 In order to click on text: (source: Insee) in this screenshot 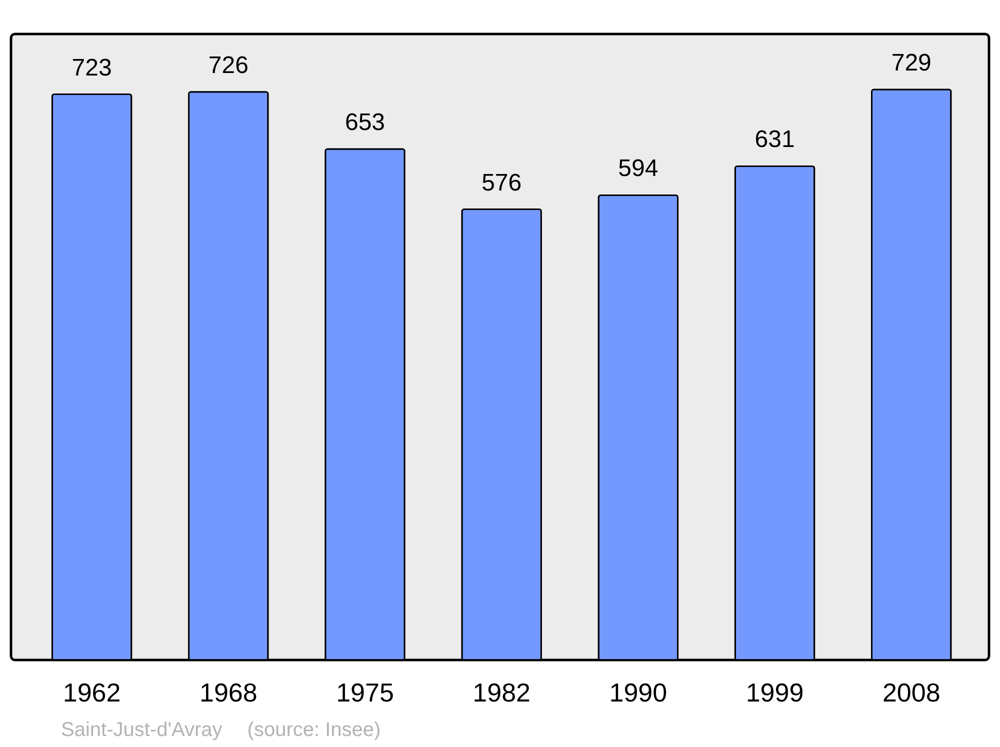, I will do `click(314, 730)`.